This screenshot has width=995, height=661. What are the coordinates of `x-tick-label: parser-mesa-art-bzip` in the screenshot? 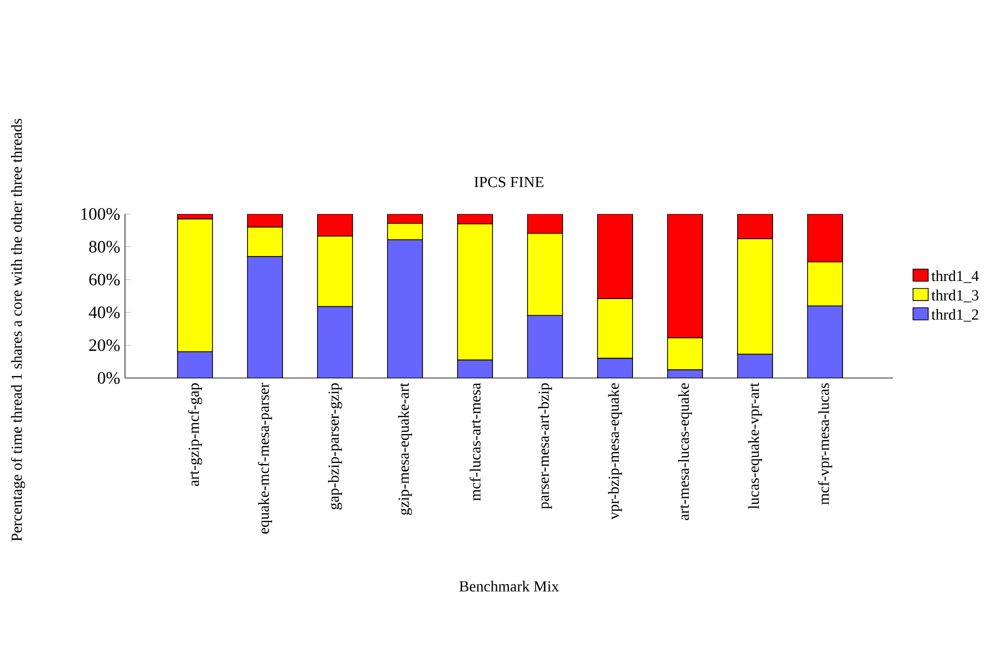 It's located at (545, 446).